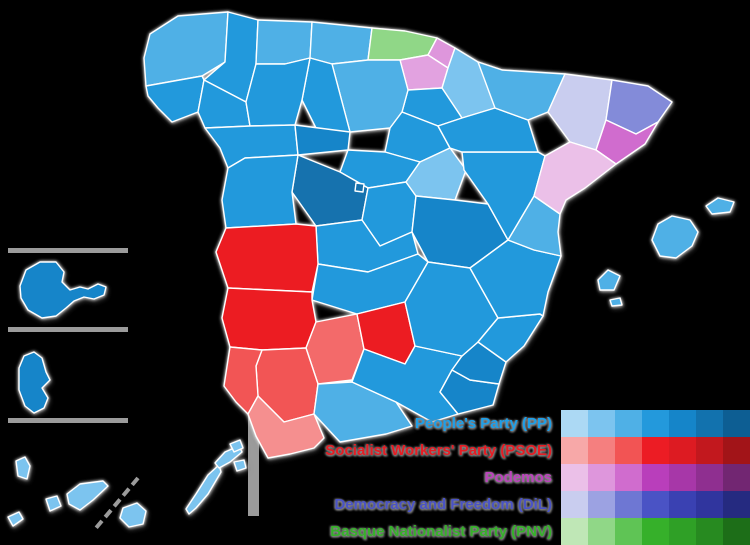 The width and height of the screenshot is (750, 545). What do you see at coordinates (286, 427) in the screenshot?
I see `province-cadiz` at bounding box center [286, 427].